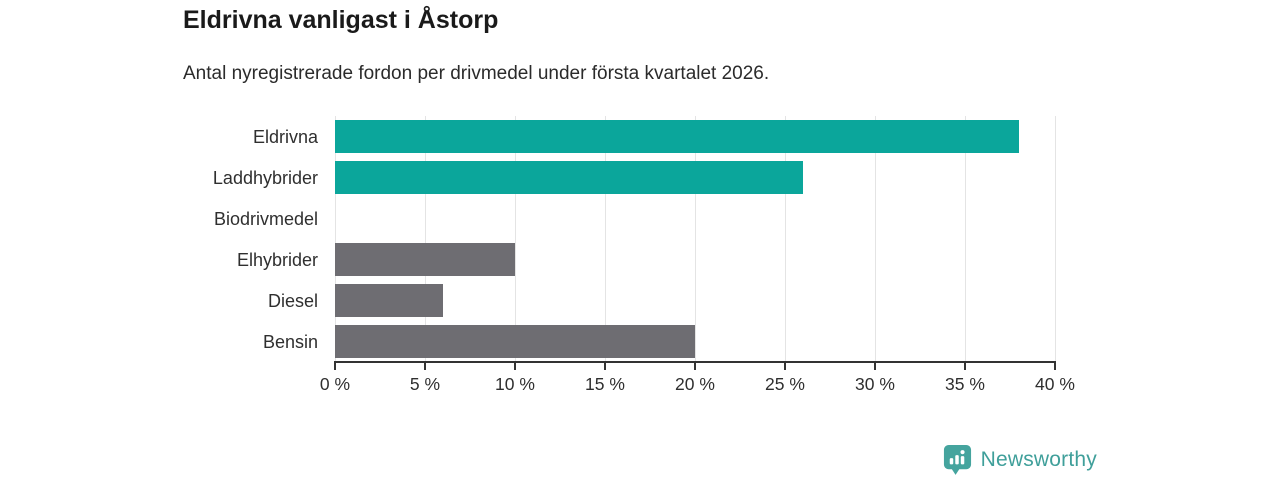 This screenshot has width=1280, height=480. I want to click on category-label-diesel: Diesel, so click(292, 300).